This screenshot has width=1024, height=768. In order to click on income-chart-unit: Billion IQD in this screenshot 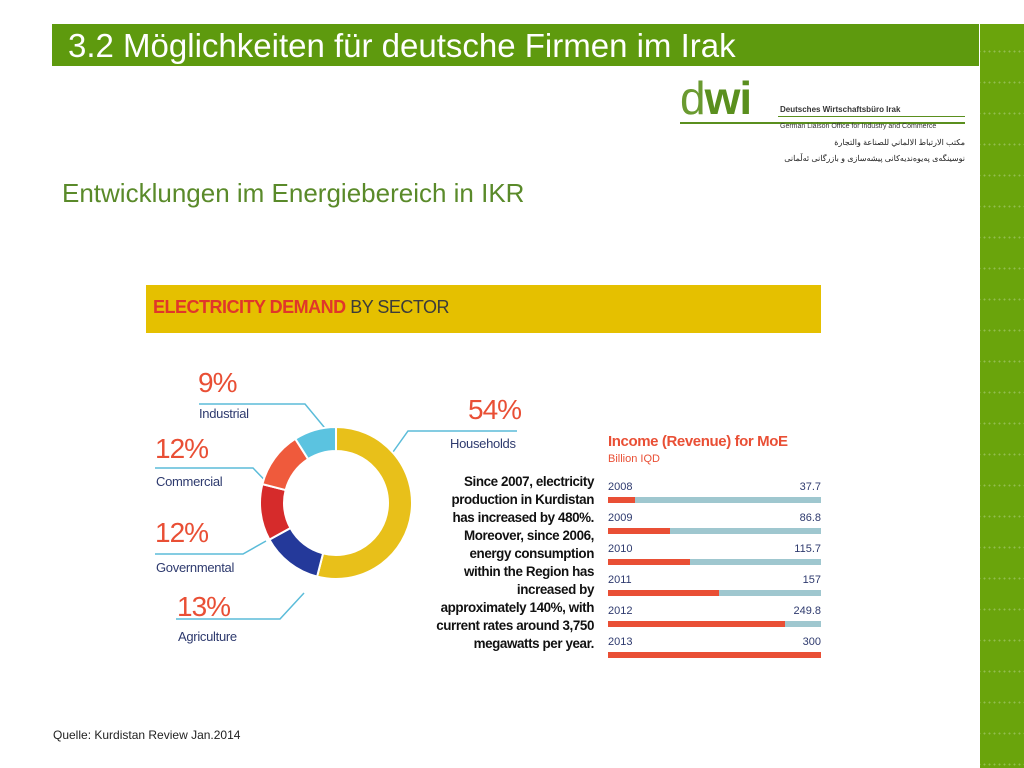, I will do `click(634, 459)`.